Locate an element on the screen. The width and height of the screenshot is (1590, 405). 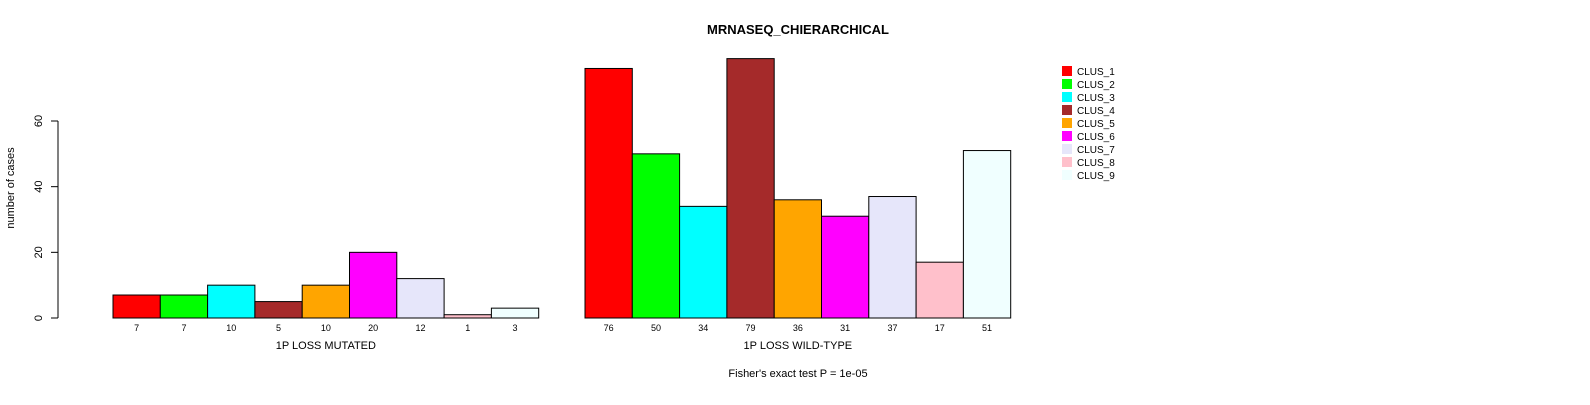
bar-count-label: 51 is located at coordinates (987, 328).